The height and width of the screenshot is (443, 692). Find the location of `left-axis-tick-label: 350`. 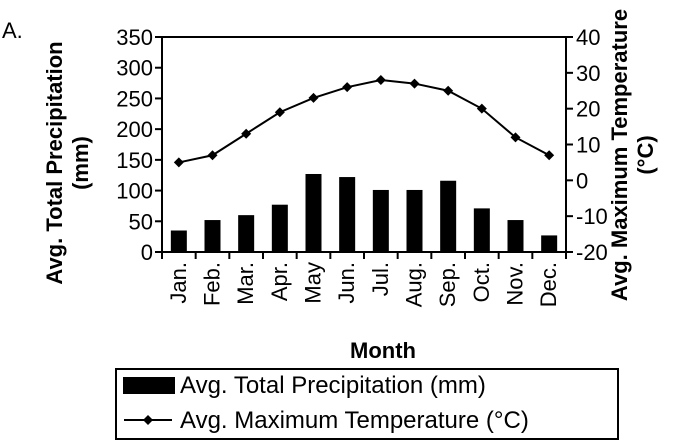

left-axis-tick-label: 350 is located at coordinates (134, 37).